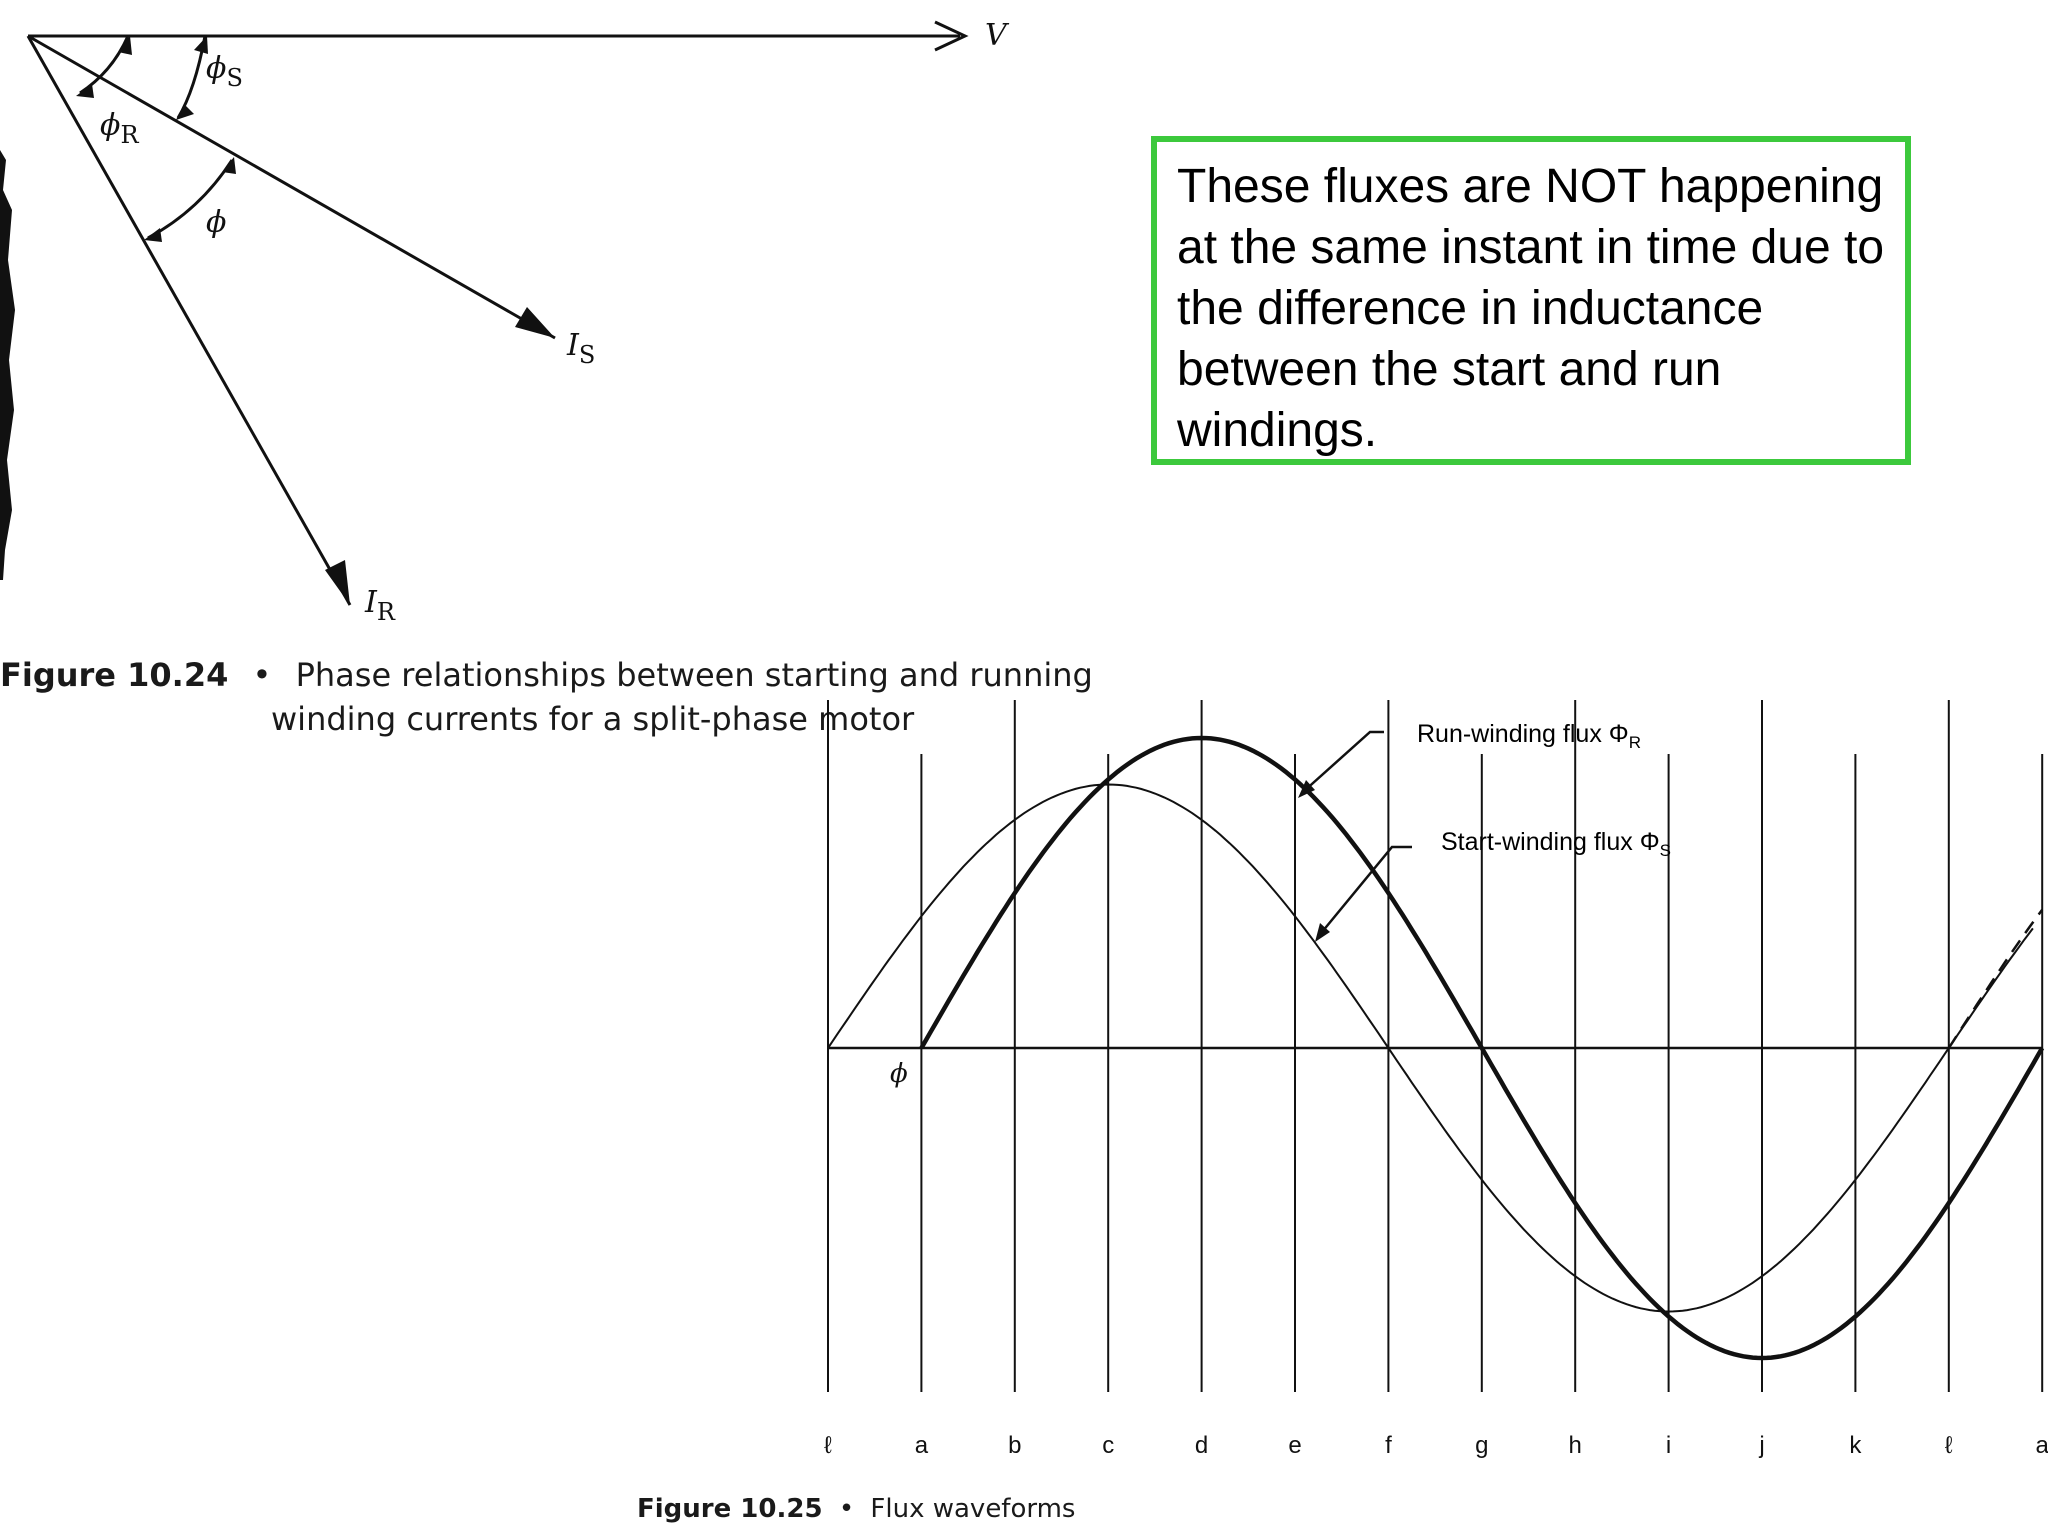  What do you see at coordinates (1995, 978) in the screenshot?
I see `run-winding-continuation` at bounding box center [1995, 978].